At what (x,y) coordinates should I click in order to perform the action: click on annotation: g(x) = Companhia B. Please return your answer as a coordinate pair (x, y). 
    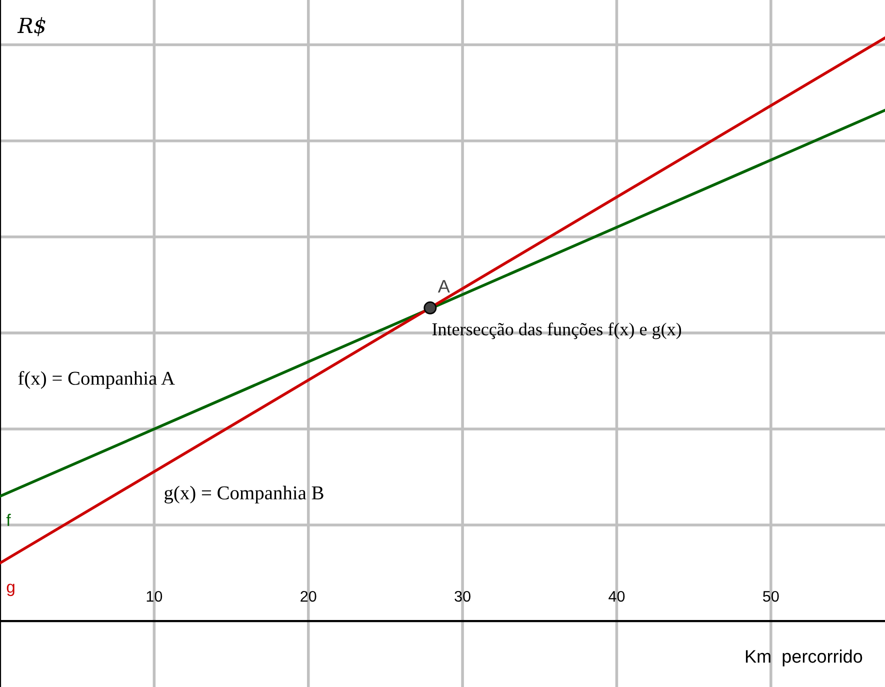
    Looking at the image, I should click on (244, 495).